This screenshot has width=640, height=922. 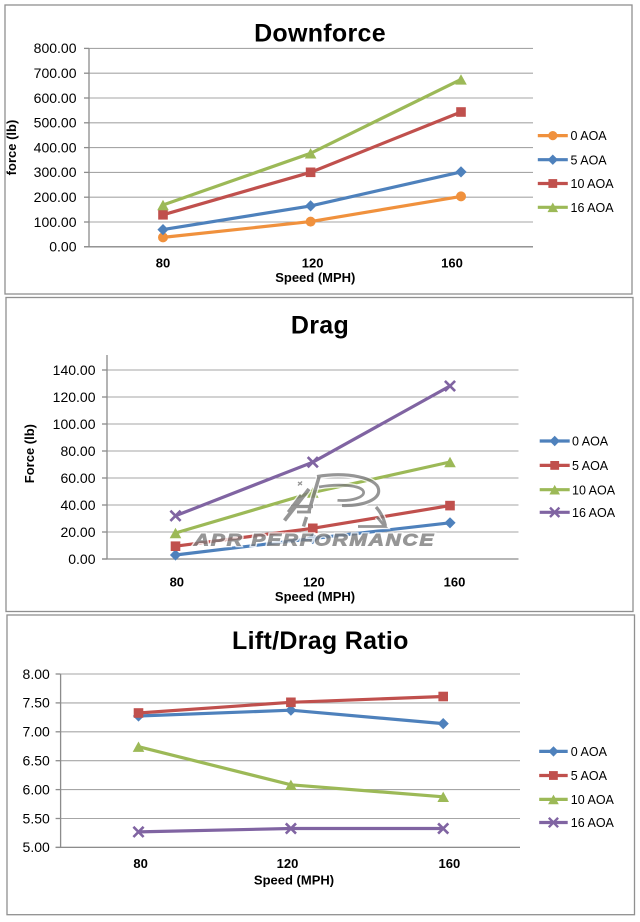 What do you see at coordinates (29, 453) in the screenshot?
I see `svg-text: Force (lb)` at bounding box center [29, 453].